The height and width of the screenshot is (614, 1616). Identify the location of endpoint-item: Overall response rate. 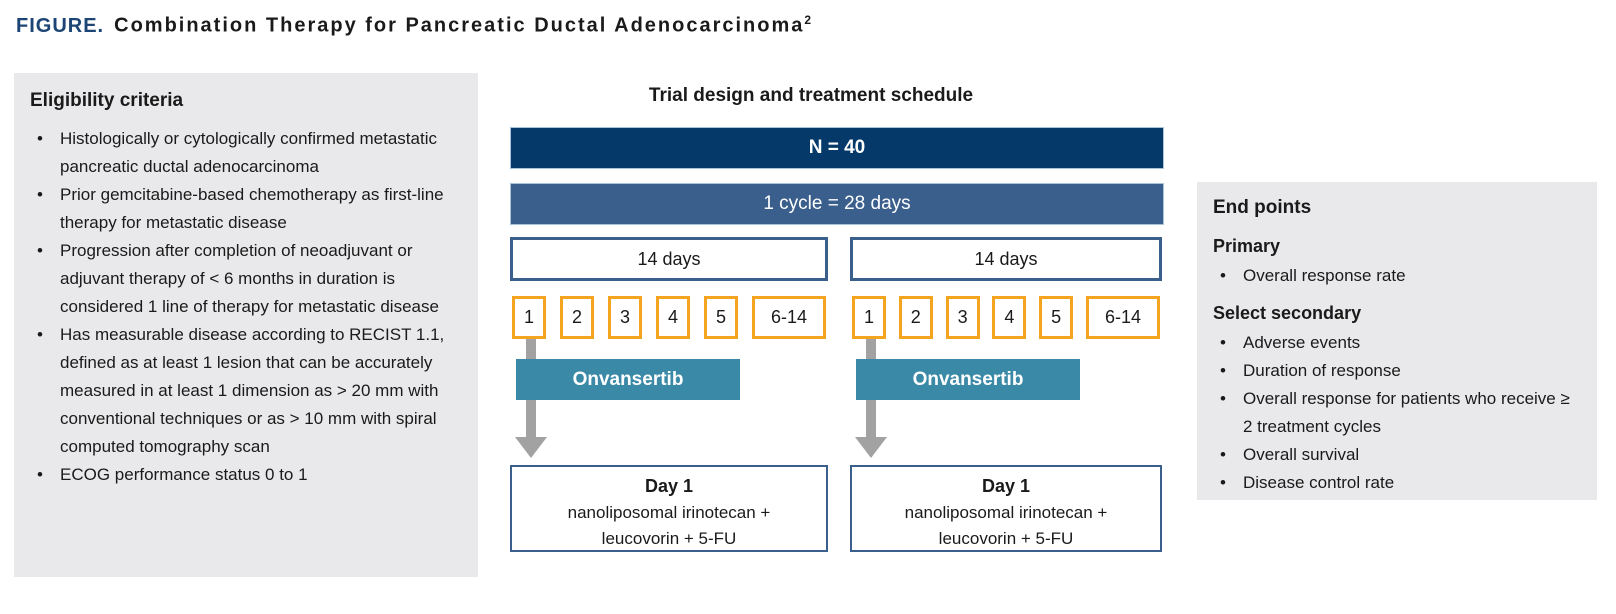
(1398, 276).